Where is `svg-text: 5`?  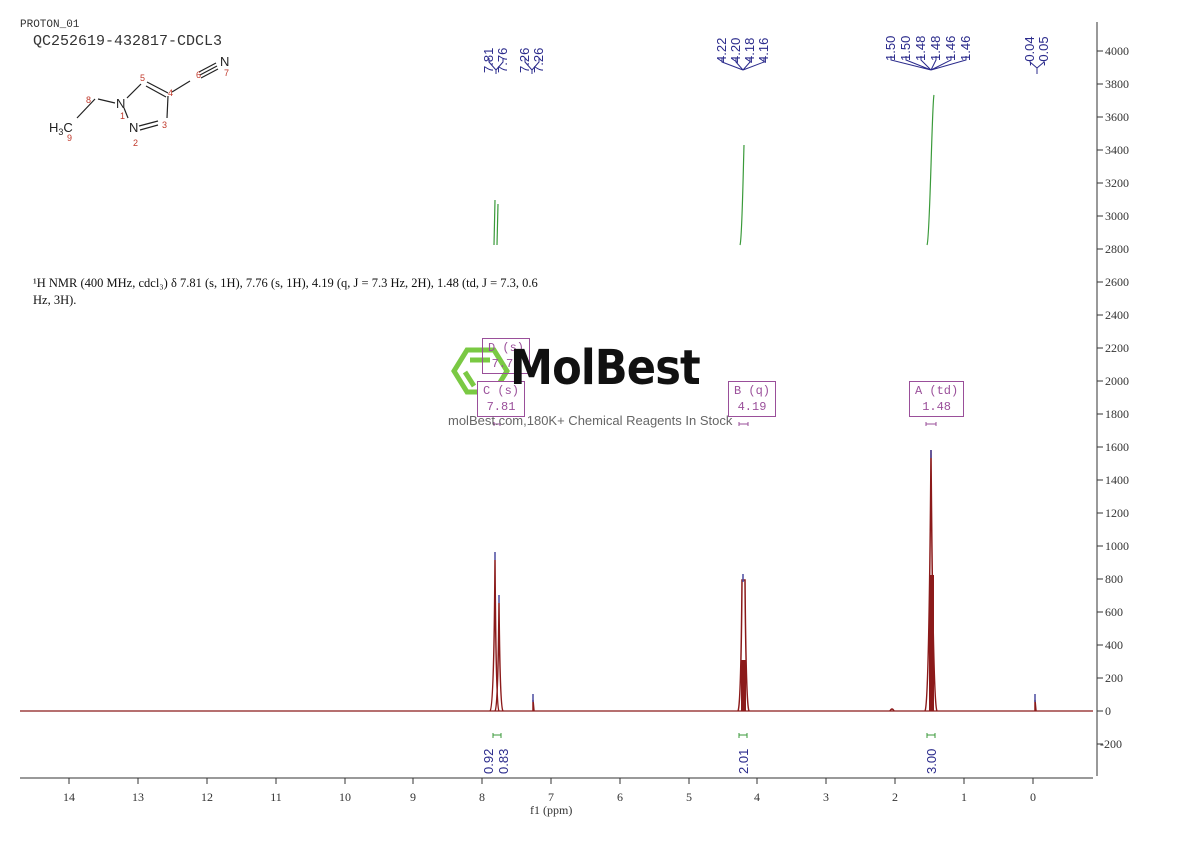 svg-text: 5 is located at coordinates (142, 78).